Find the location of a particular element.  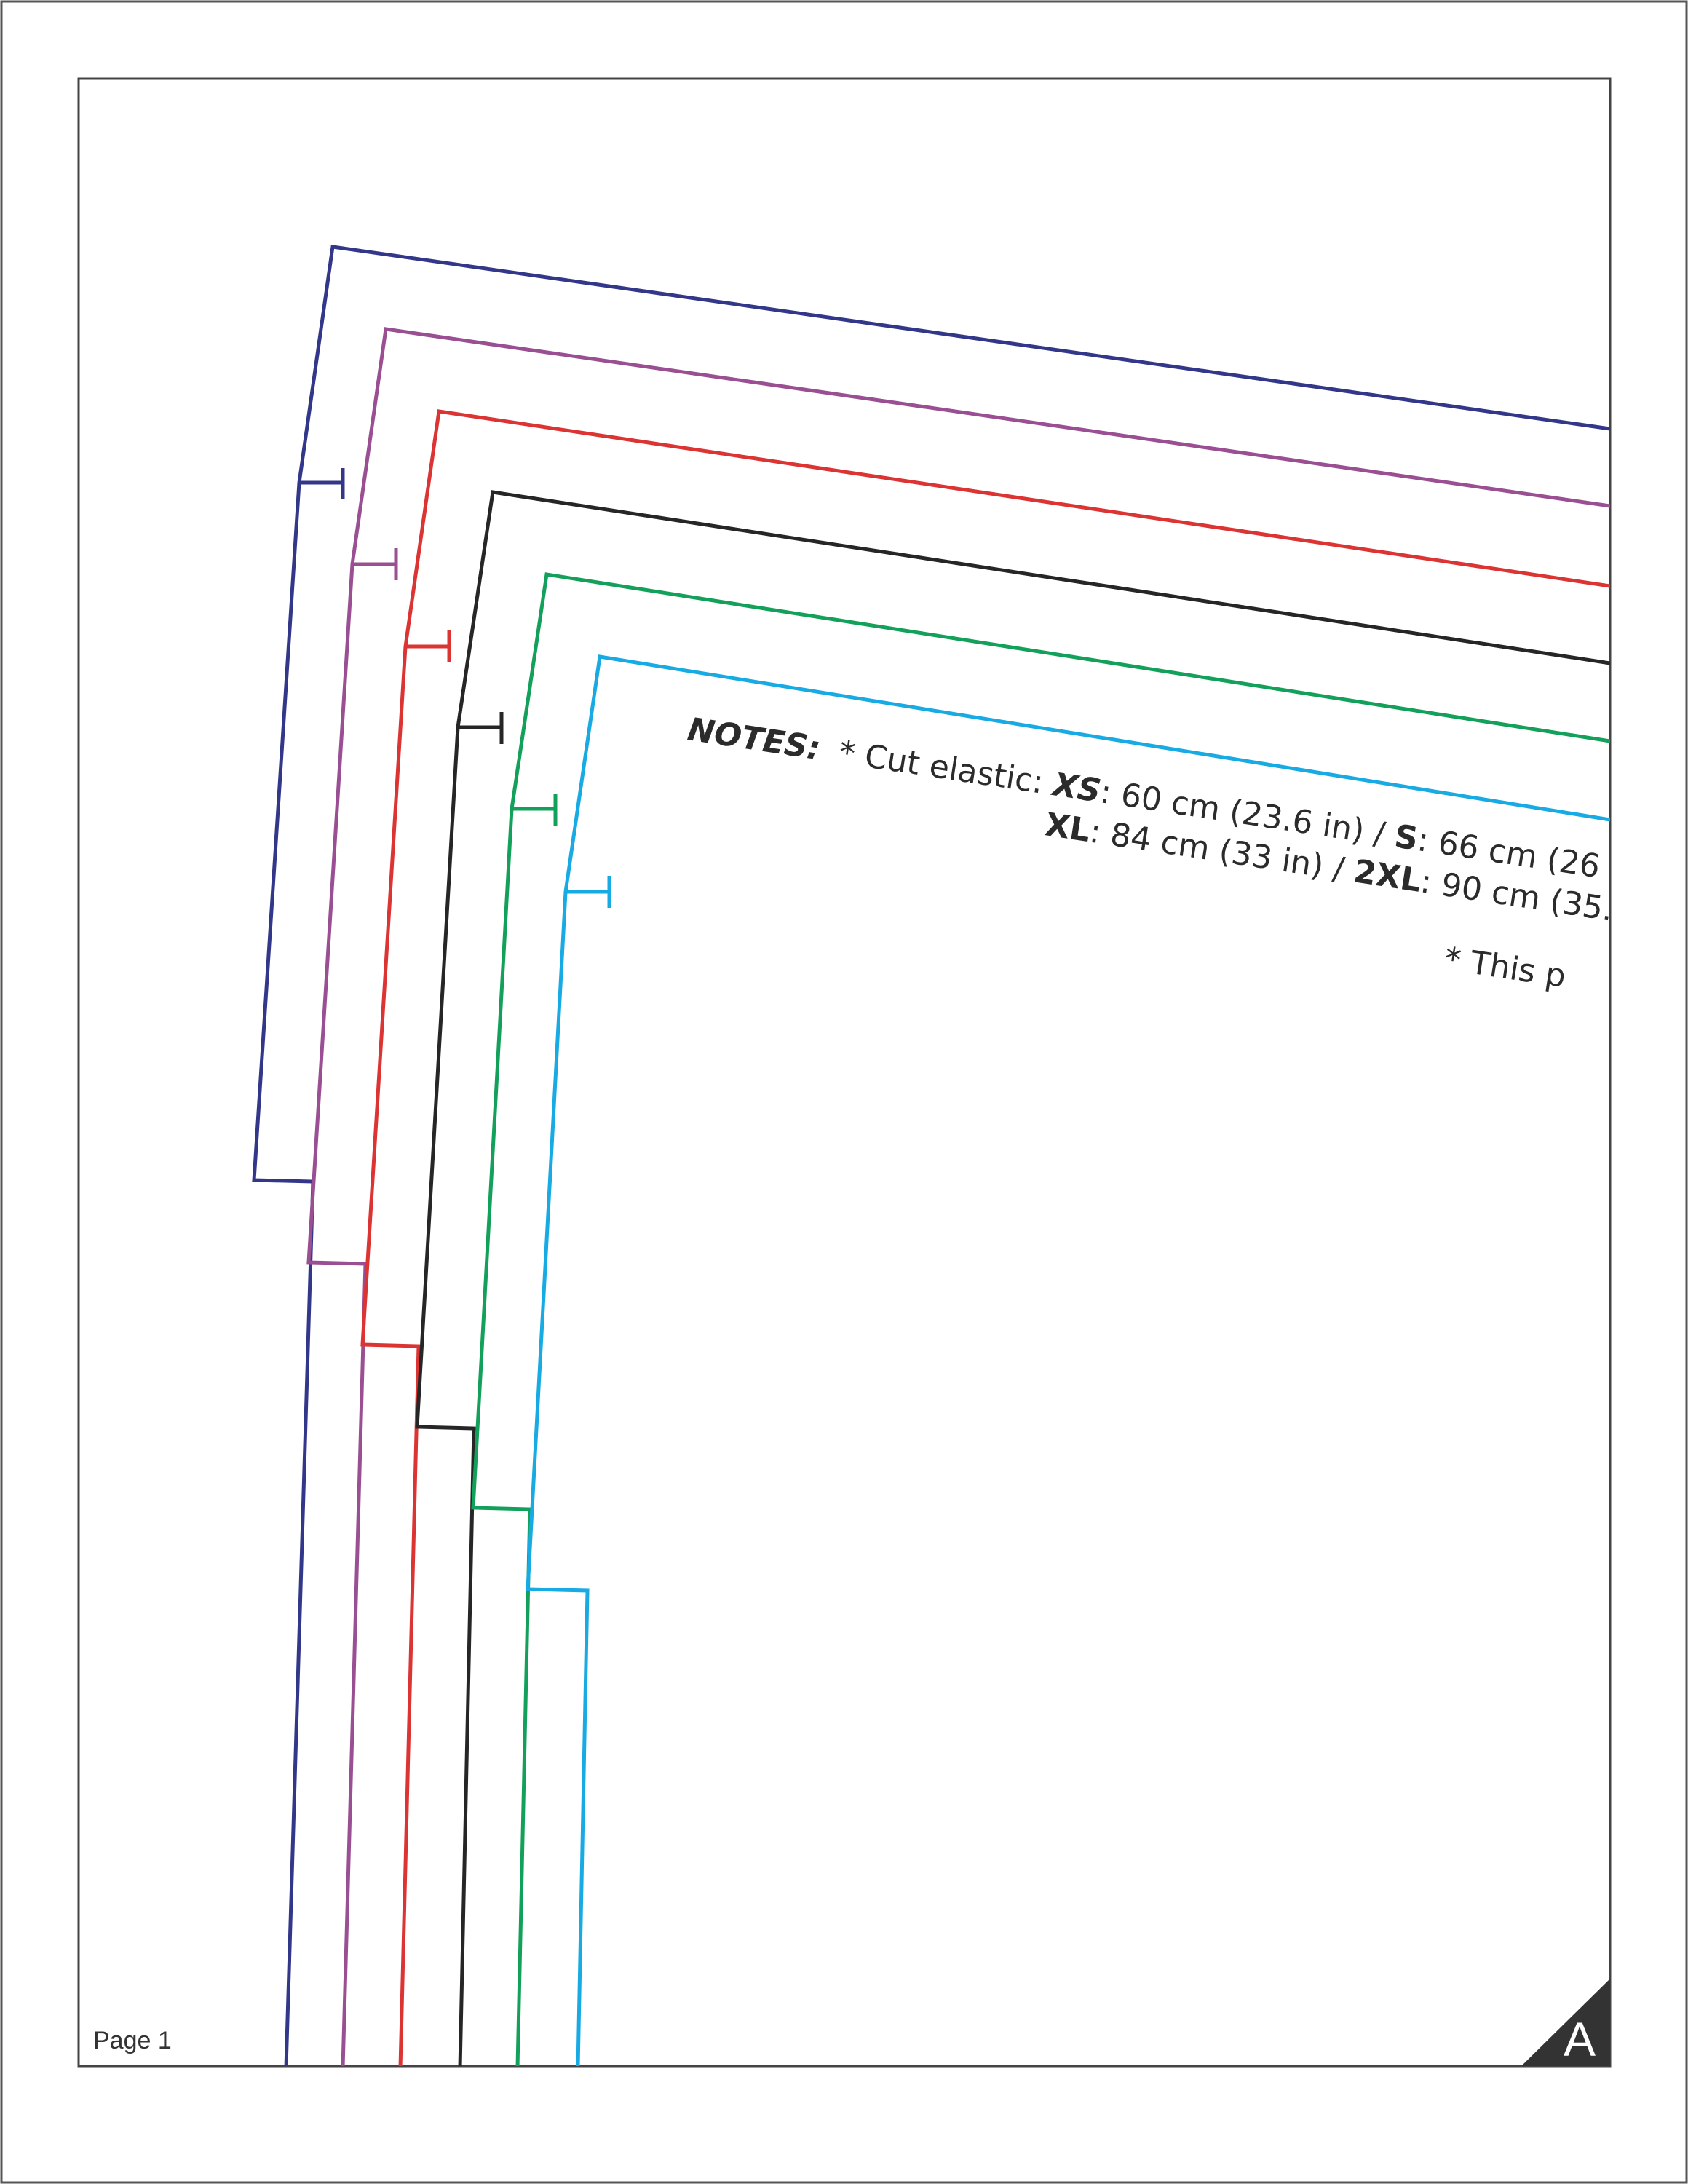

page-corner-tab is located at coordinates (1565, 2022).